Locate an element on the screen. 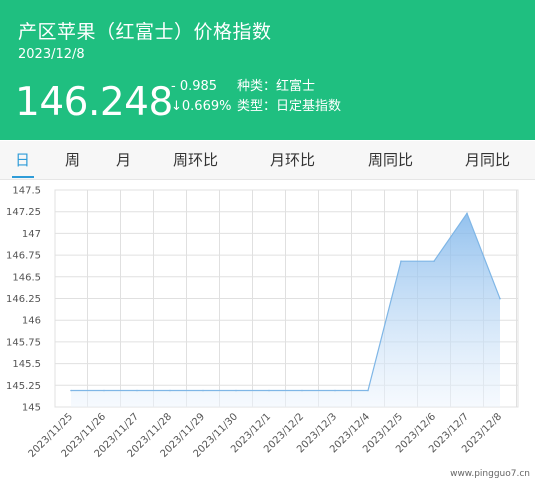 The height and width of the screenshot is (484, 535). type-label: 类型： is located at coordinates (257, 106).